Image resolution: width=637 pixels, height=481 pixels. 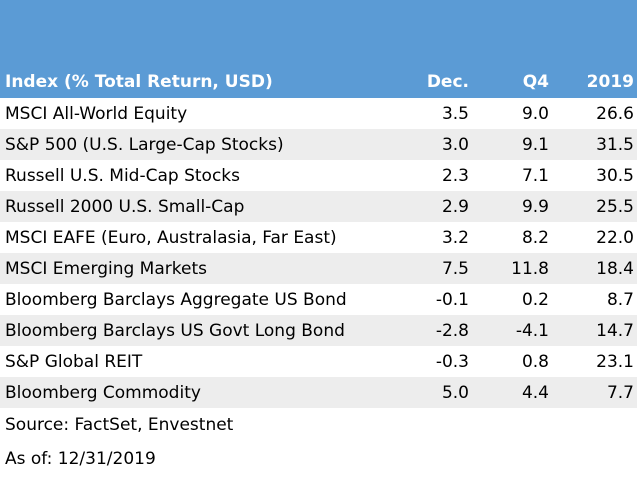 What do you see at coordinates (615, 330) in the screenshot?
I see `year-value: 14.7` at bounding box center [615, 330].